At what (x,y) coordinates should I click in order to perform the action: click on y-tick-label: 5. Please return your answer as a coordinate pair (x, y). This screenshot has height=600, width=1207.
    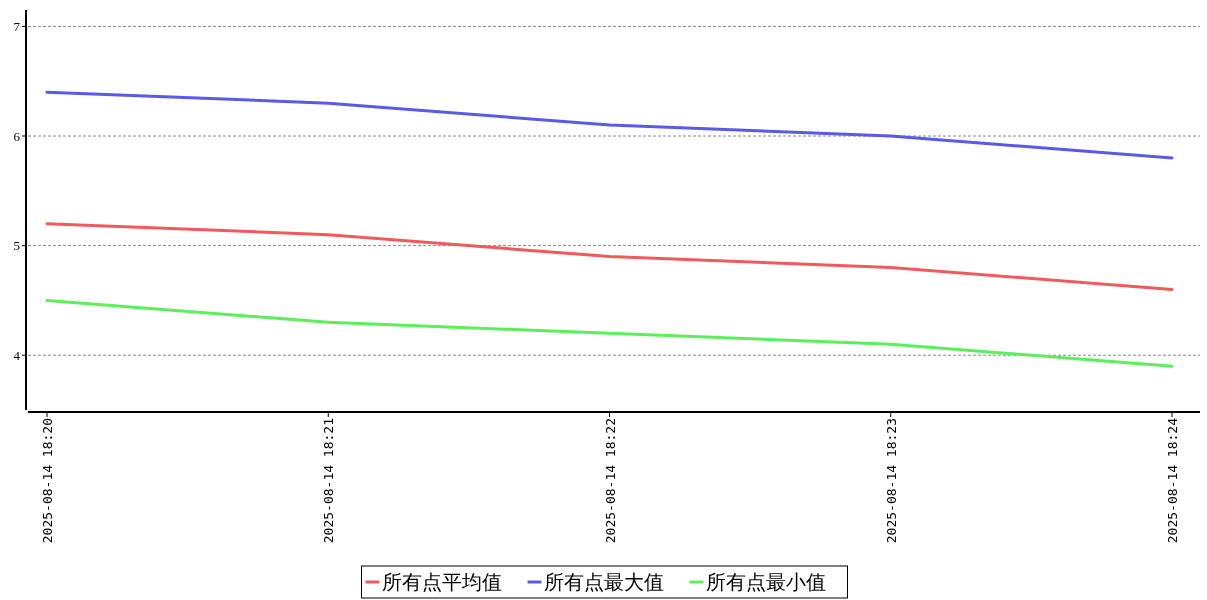
    Looking at the image, I should click on (16, 246).